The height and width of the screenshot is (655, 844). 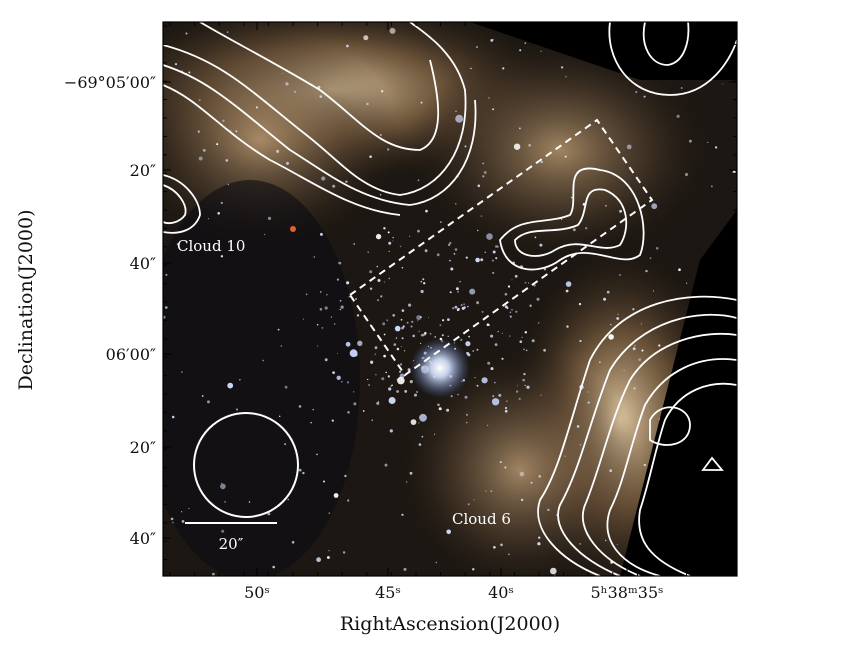 I want to click on y-tick-label: 06′00″, so click(x=131, y=354).